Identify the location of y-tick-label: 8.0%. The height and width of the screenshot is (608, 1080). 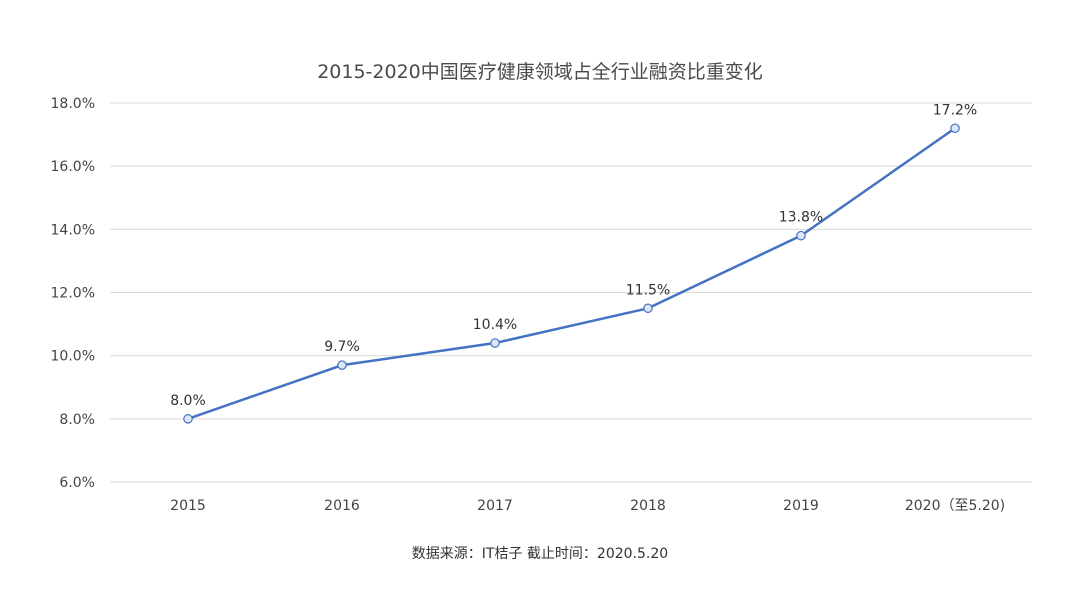
(77, 420).